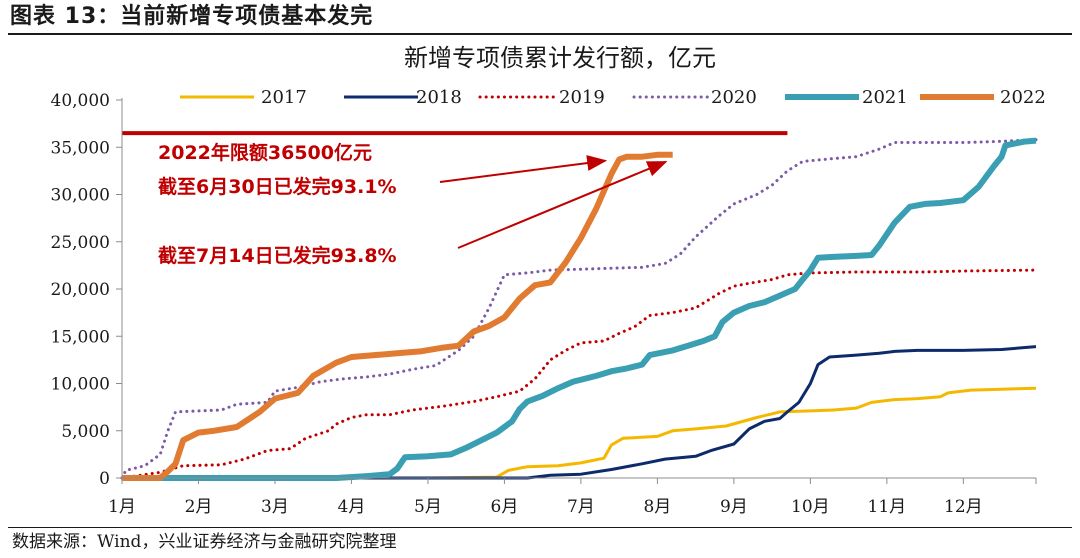  Describe the element at coordinates (887, 507) in the screenshot. I see `x-tick-label: 11月` at that location.